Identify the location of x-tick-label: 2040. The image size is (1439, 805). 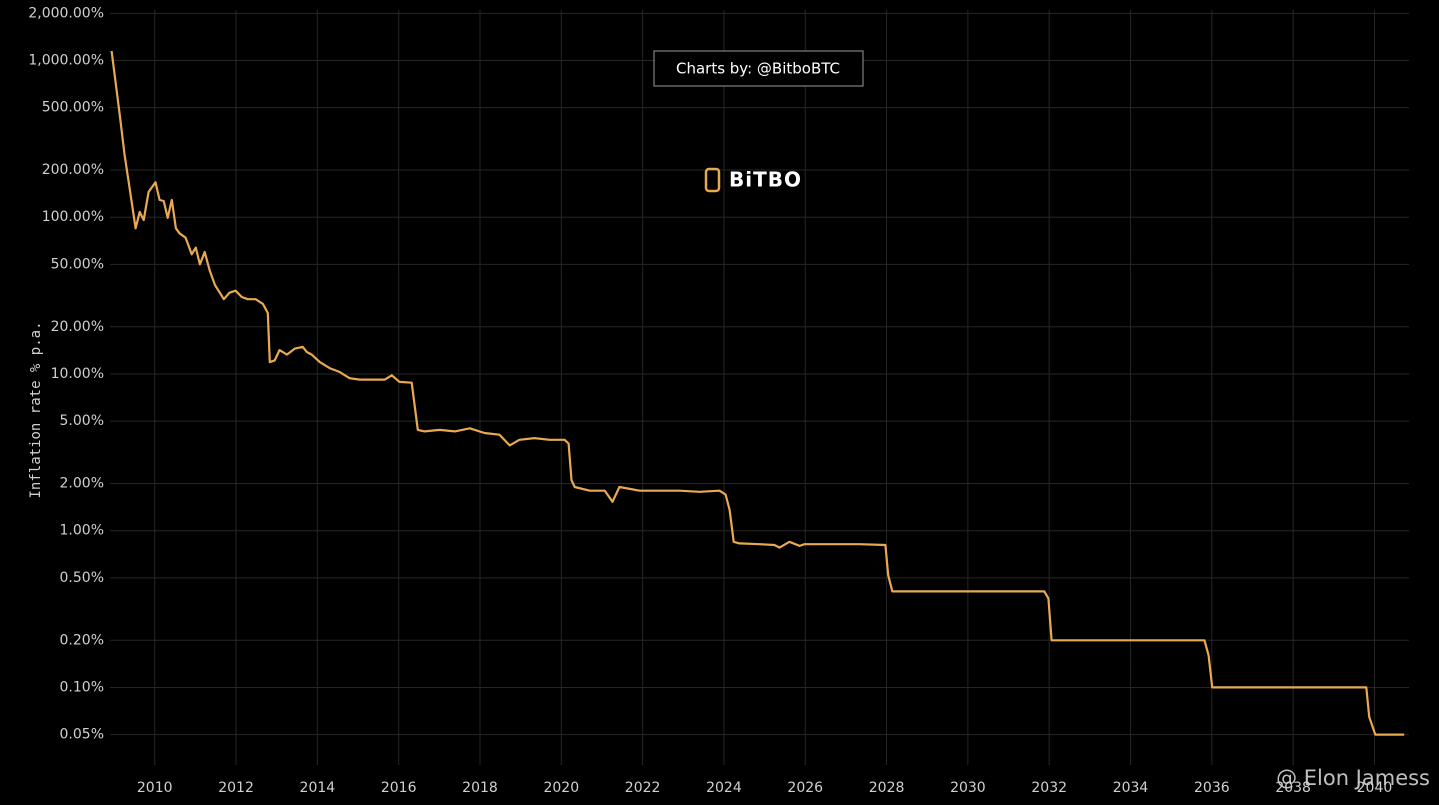
(1375, 788).